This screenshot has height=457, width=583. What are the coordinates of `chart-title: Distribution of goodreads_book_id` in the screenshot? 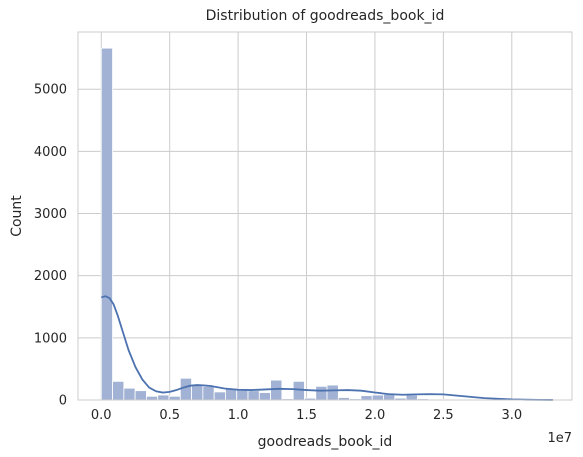 It's located at (325, 16).